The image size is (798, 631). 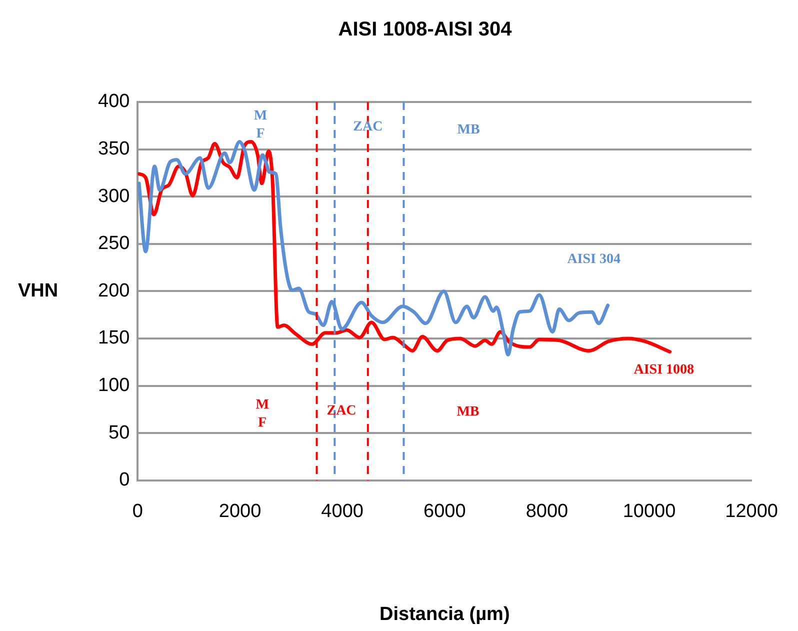 I want to click on chart-title: AISI 1008-AISI 304, so click(x=425, y=29).